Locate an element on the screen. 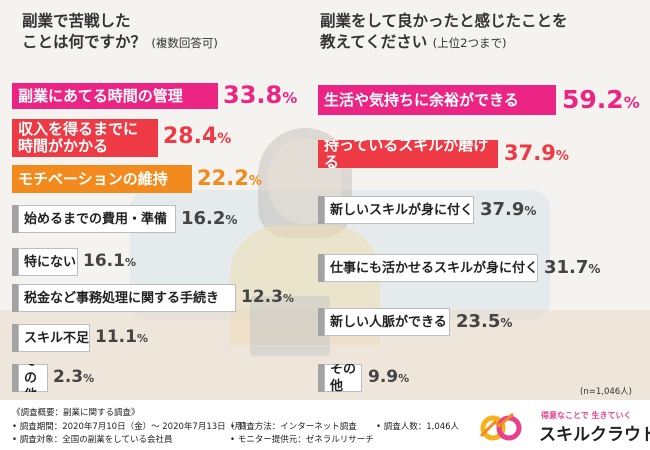 This screenshot has height=450, width=650. left-bar-2: 収入を得るまでに 時間がかかる is located at coordinates (85, 138).